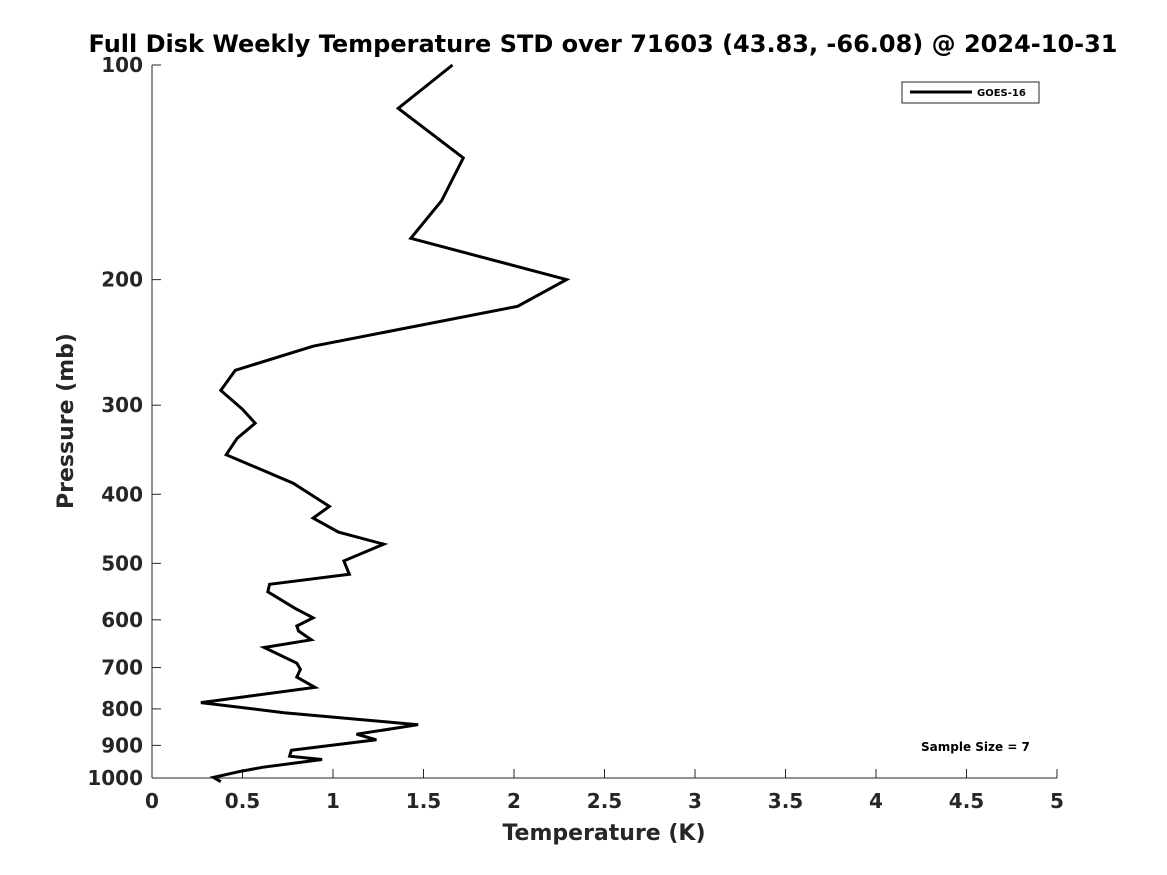 The width and height of the screenshot is (1167, 875). Describe the element at coordinates (122, 494) in the screenshot. I see `y-tick-label: 400` at that location.